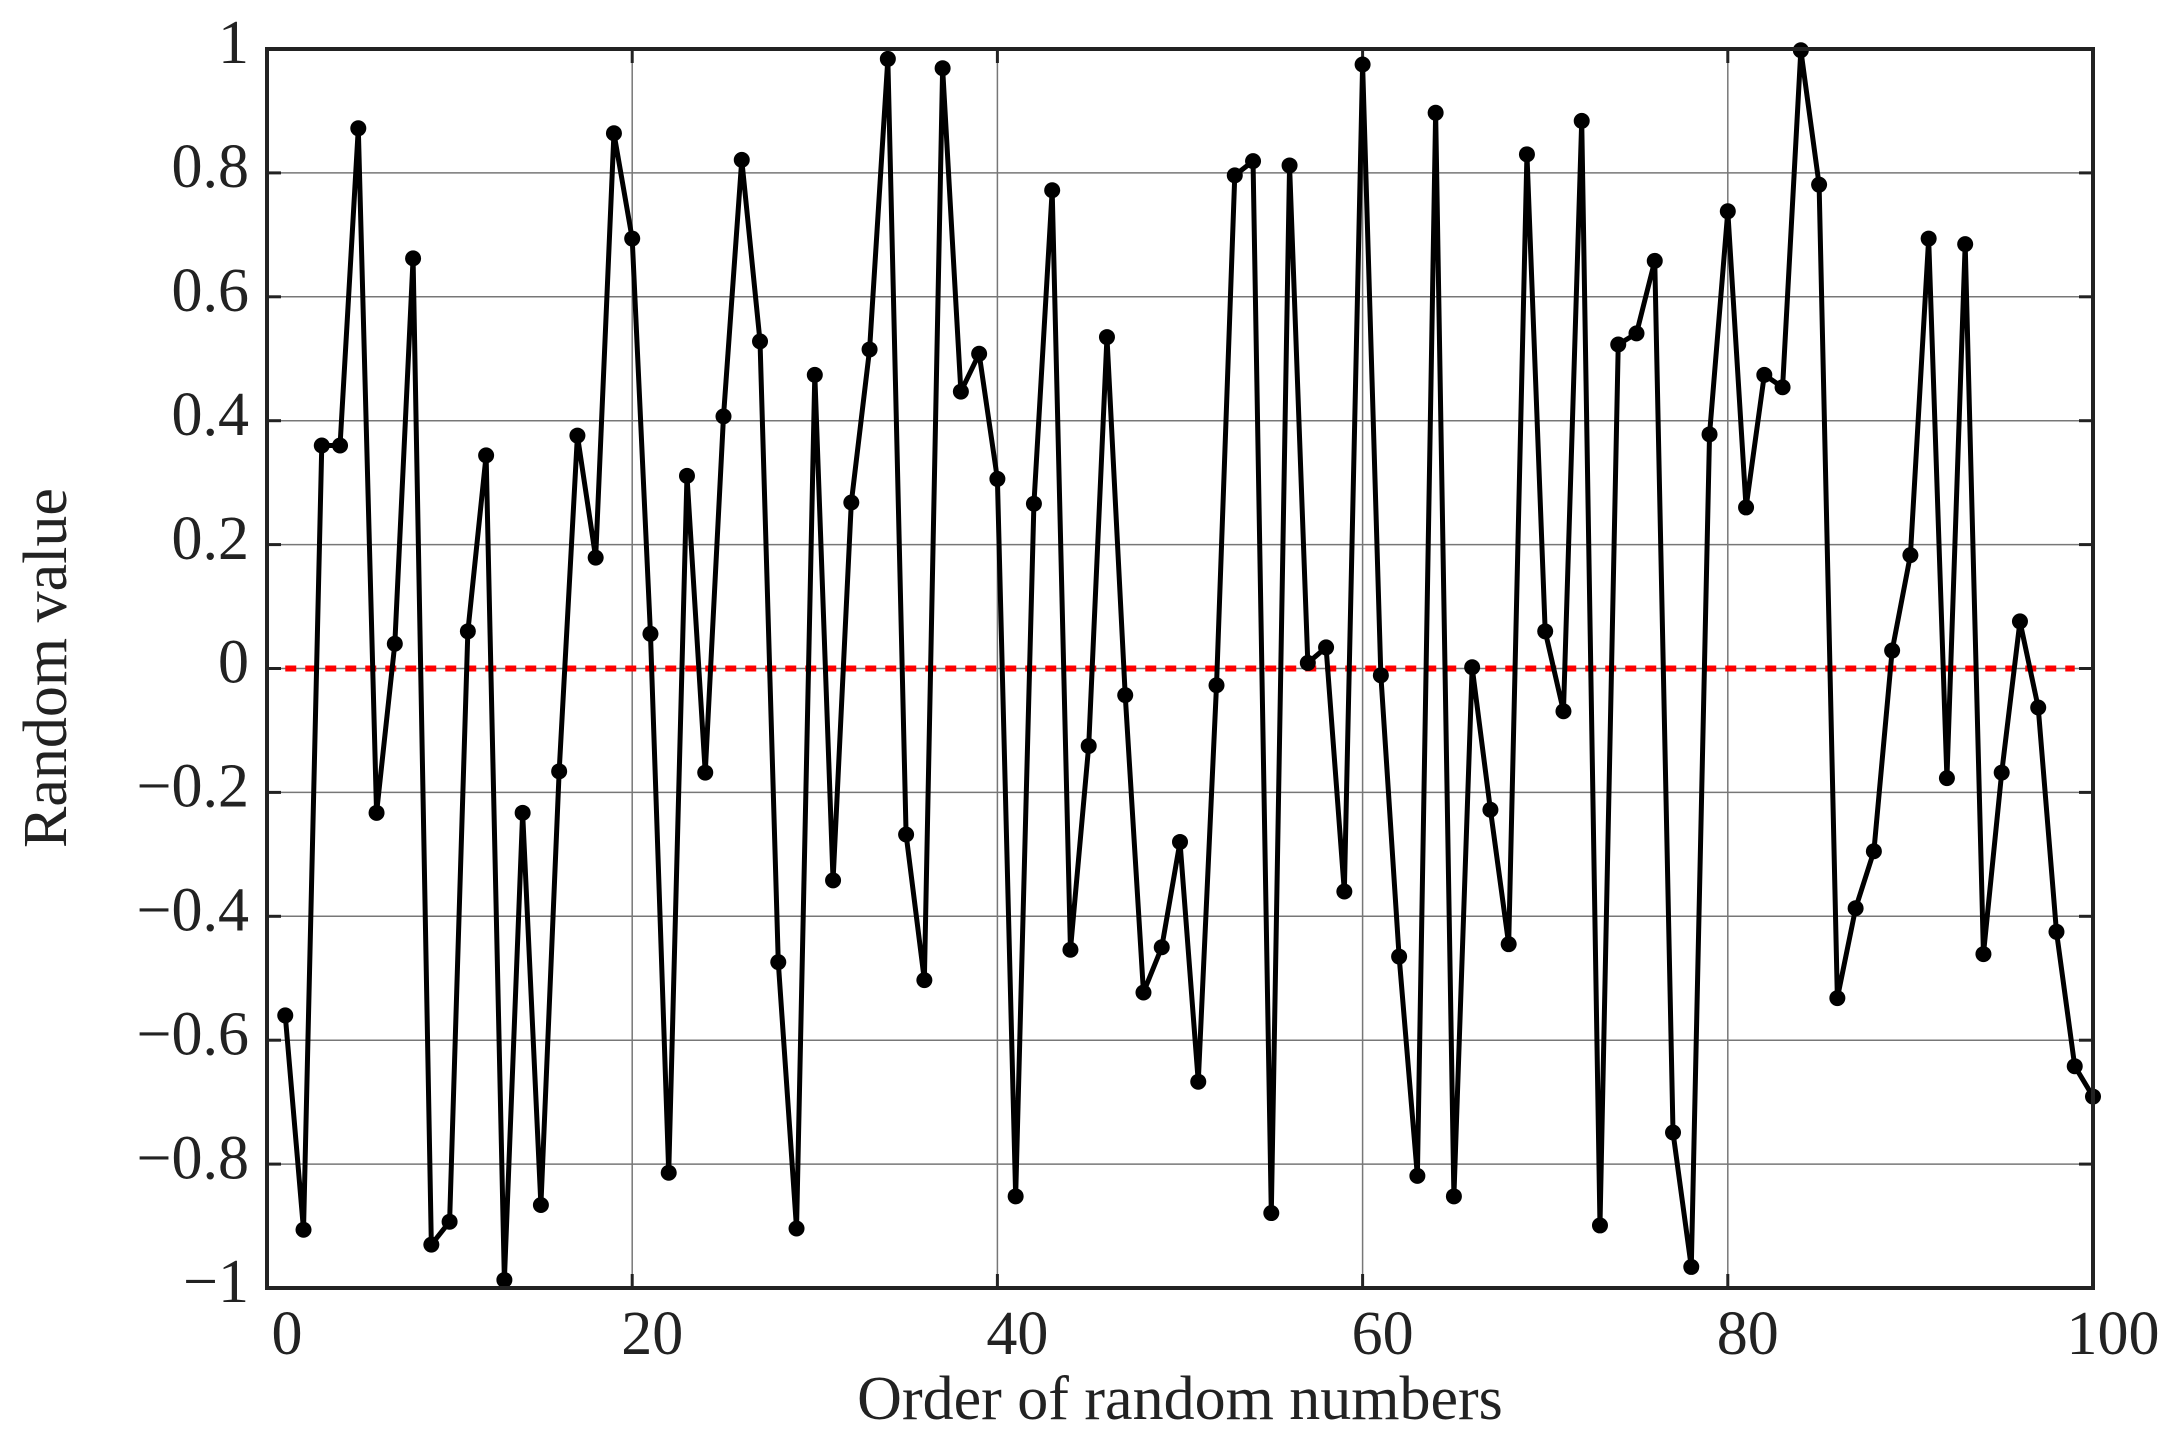  I want to click on x-tick-label: 20, so click(652, 1334).